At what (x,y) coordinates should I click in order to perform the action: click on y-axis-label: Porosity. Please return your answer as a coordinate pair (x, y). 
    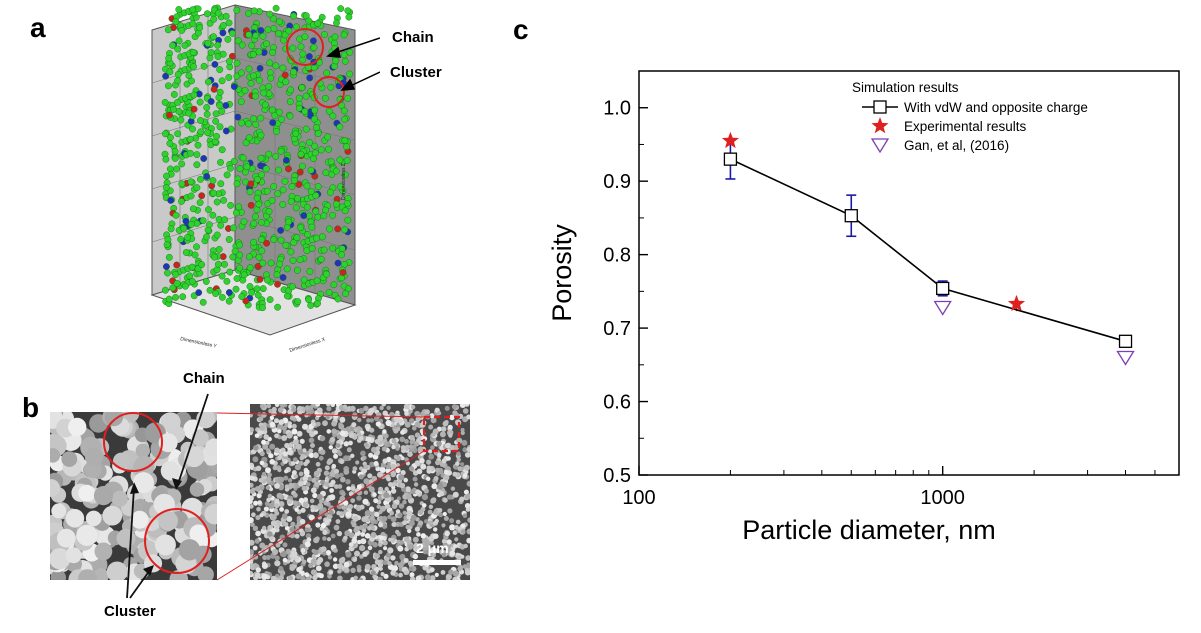
    Looking at the image, I should click on (562, 273).